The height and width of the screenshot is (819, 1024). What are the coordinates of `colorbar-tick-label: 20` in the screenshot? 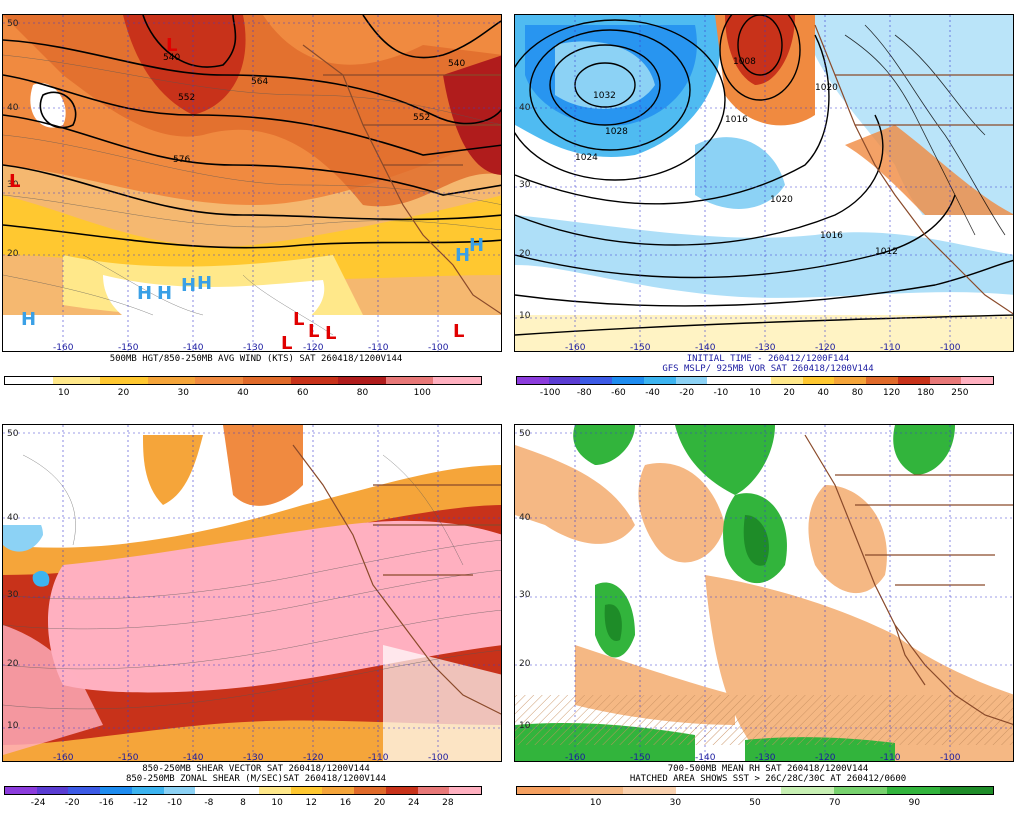 It's located at (123, 393).